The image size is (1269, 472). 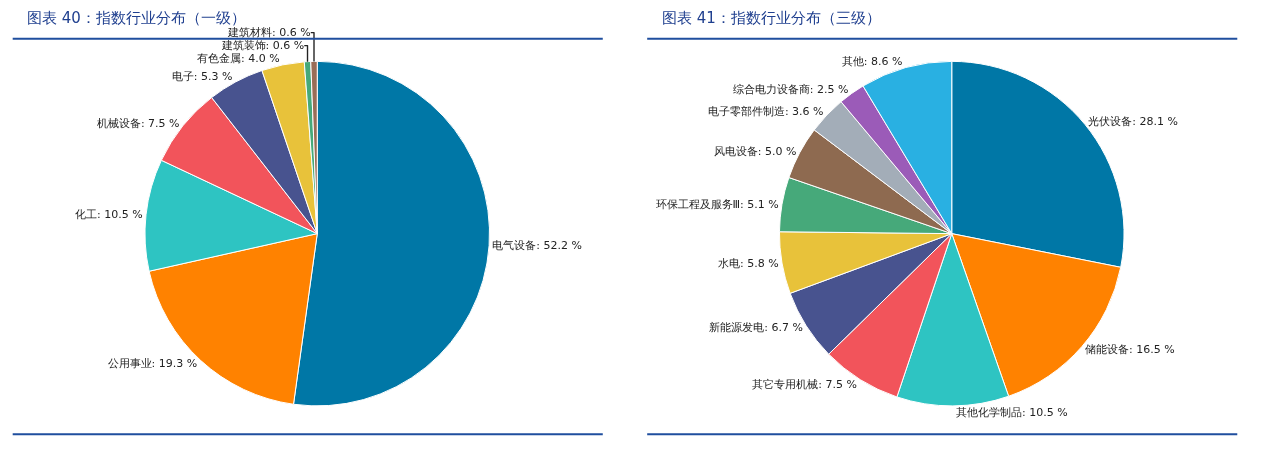 What do you see at coordinates (238, 59) in the screenshot?
I see `slice-label: 有色金属: 4.0 %` at bounding box center [238, 59].